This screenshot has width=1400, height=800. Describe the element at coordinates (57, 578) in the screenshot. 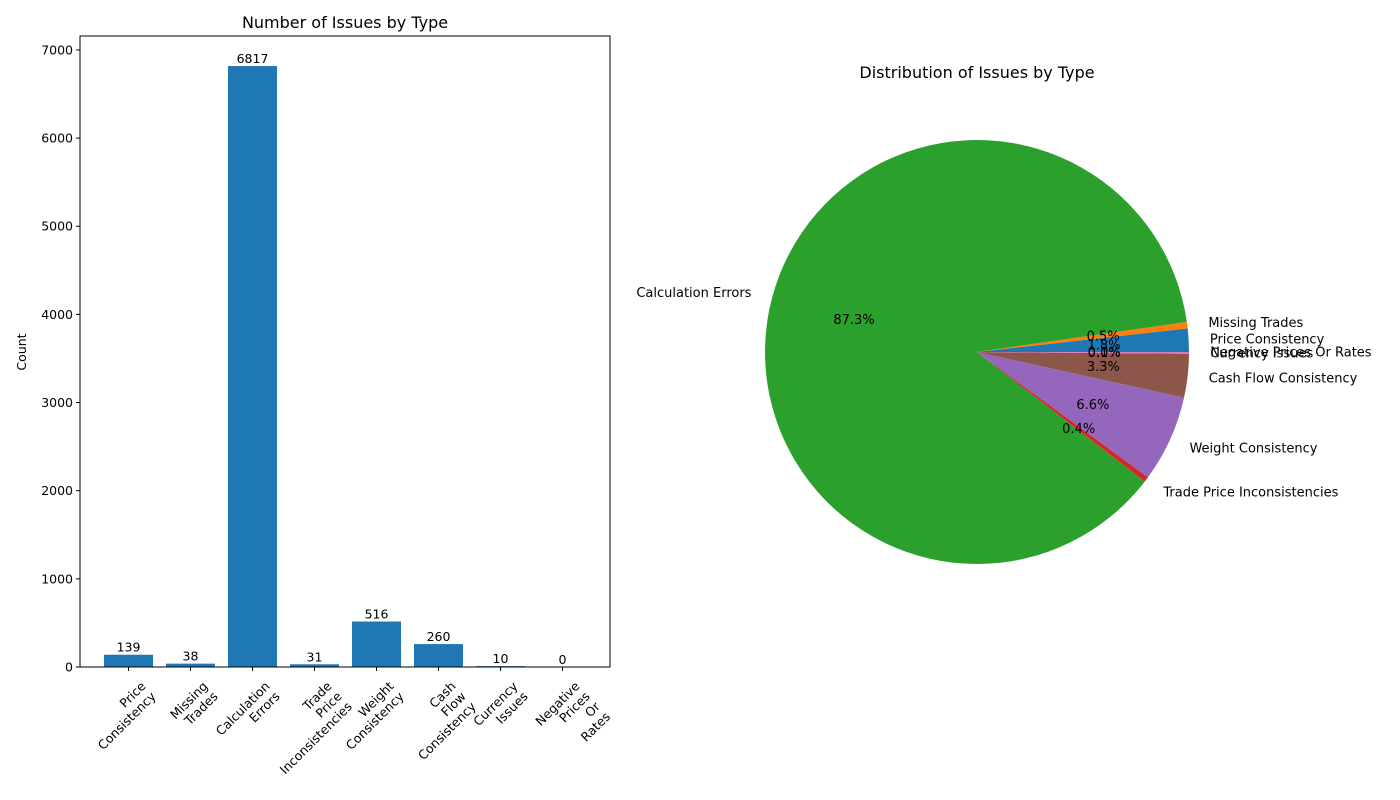

I see `y-tick-label: 1000` at that location.